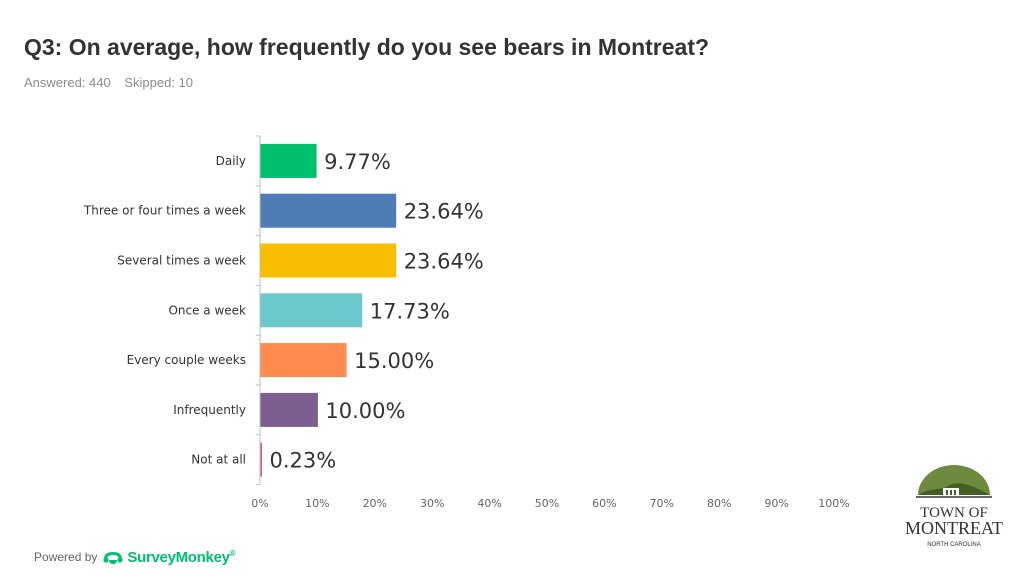  Describe the element at coordinates (186, 360) in the screenshot. I see `category-label: Every couple weeks` at that location.